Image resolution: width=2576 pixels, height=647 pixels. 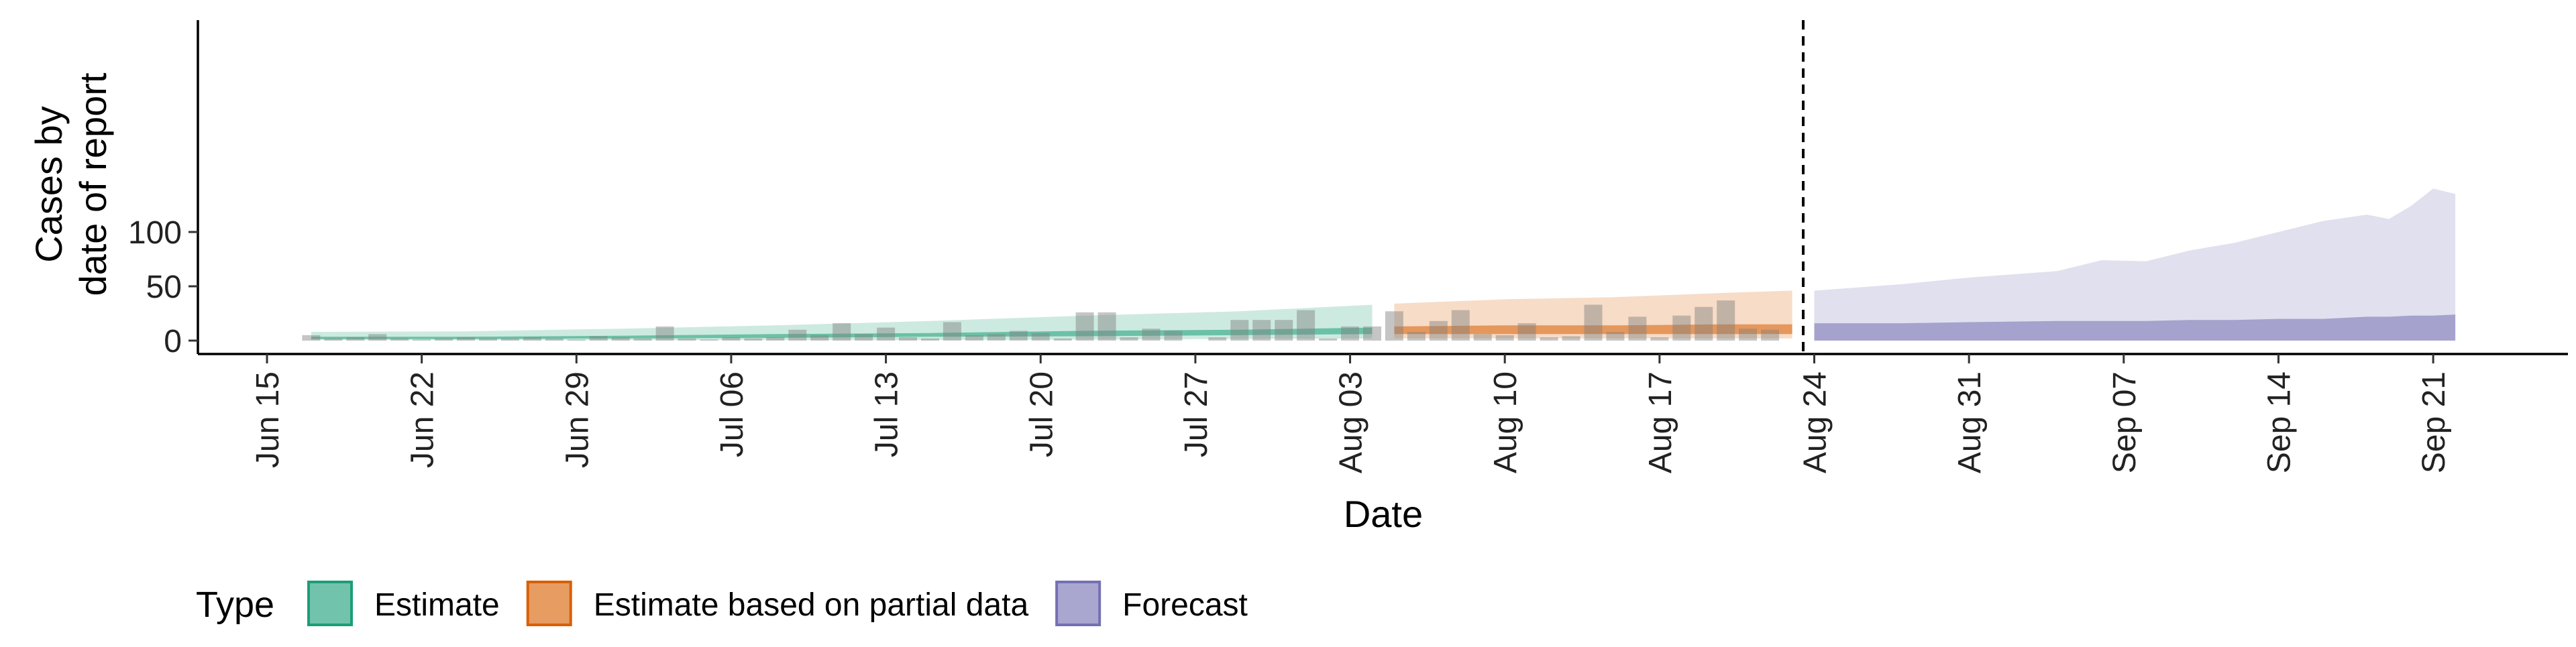 I want to click on bars-layer, so click(x=1041, y=320).